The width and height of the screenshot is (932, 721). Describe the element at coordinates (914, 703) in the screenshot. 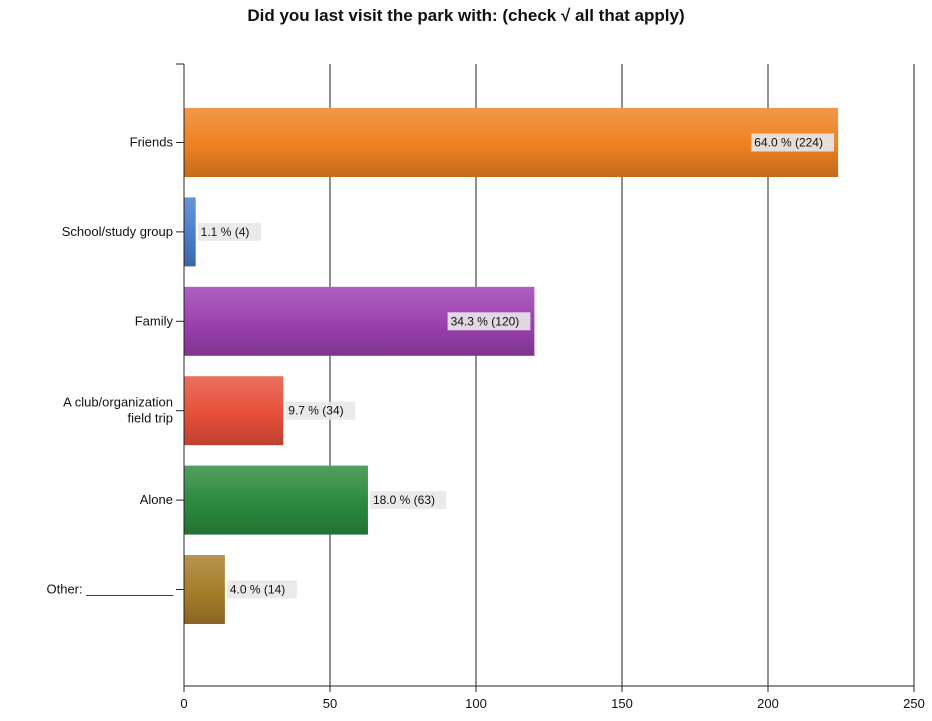

I see `x-tick-label: 250` at that location.